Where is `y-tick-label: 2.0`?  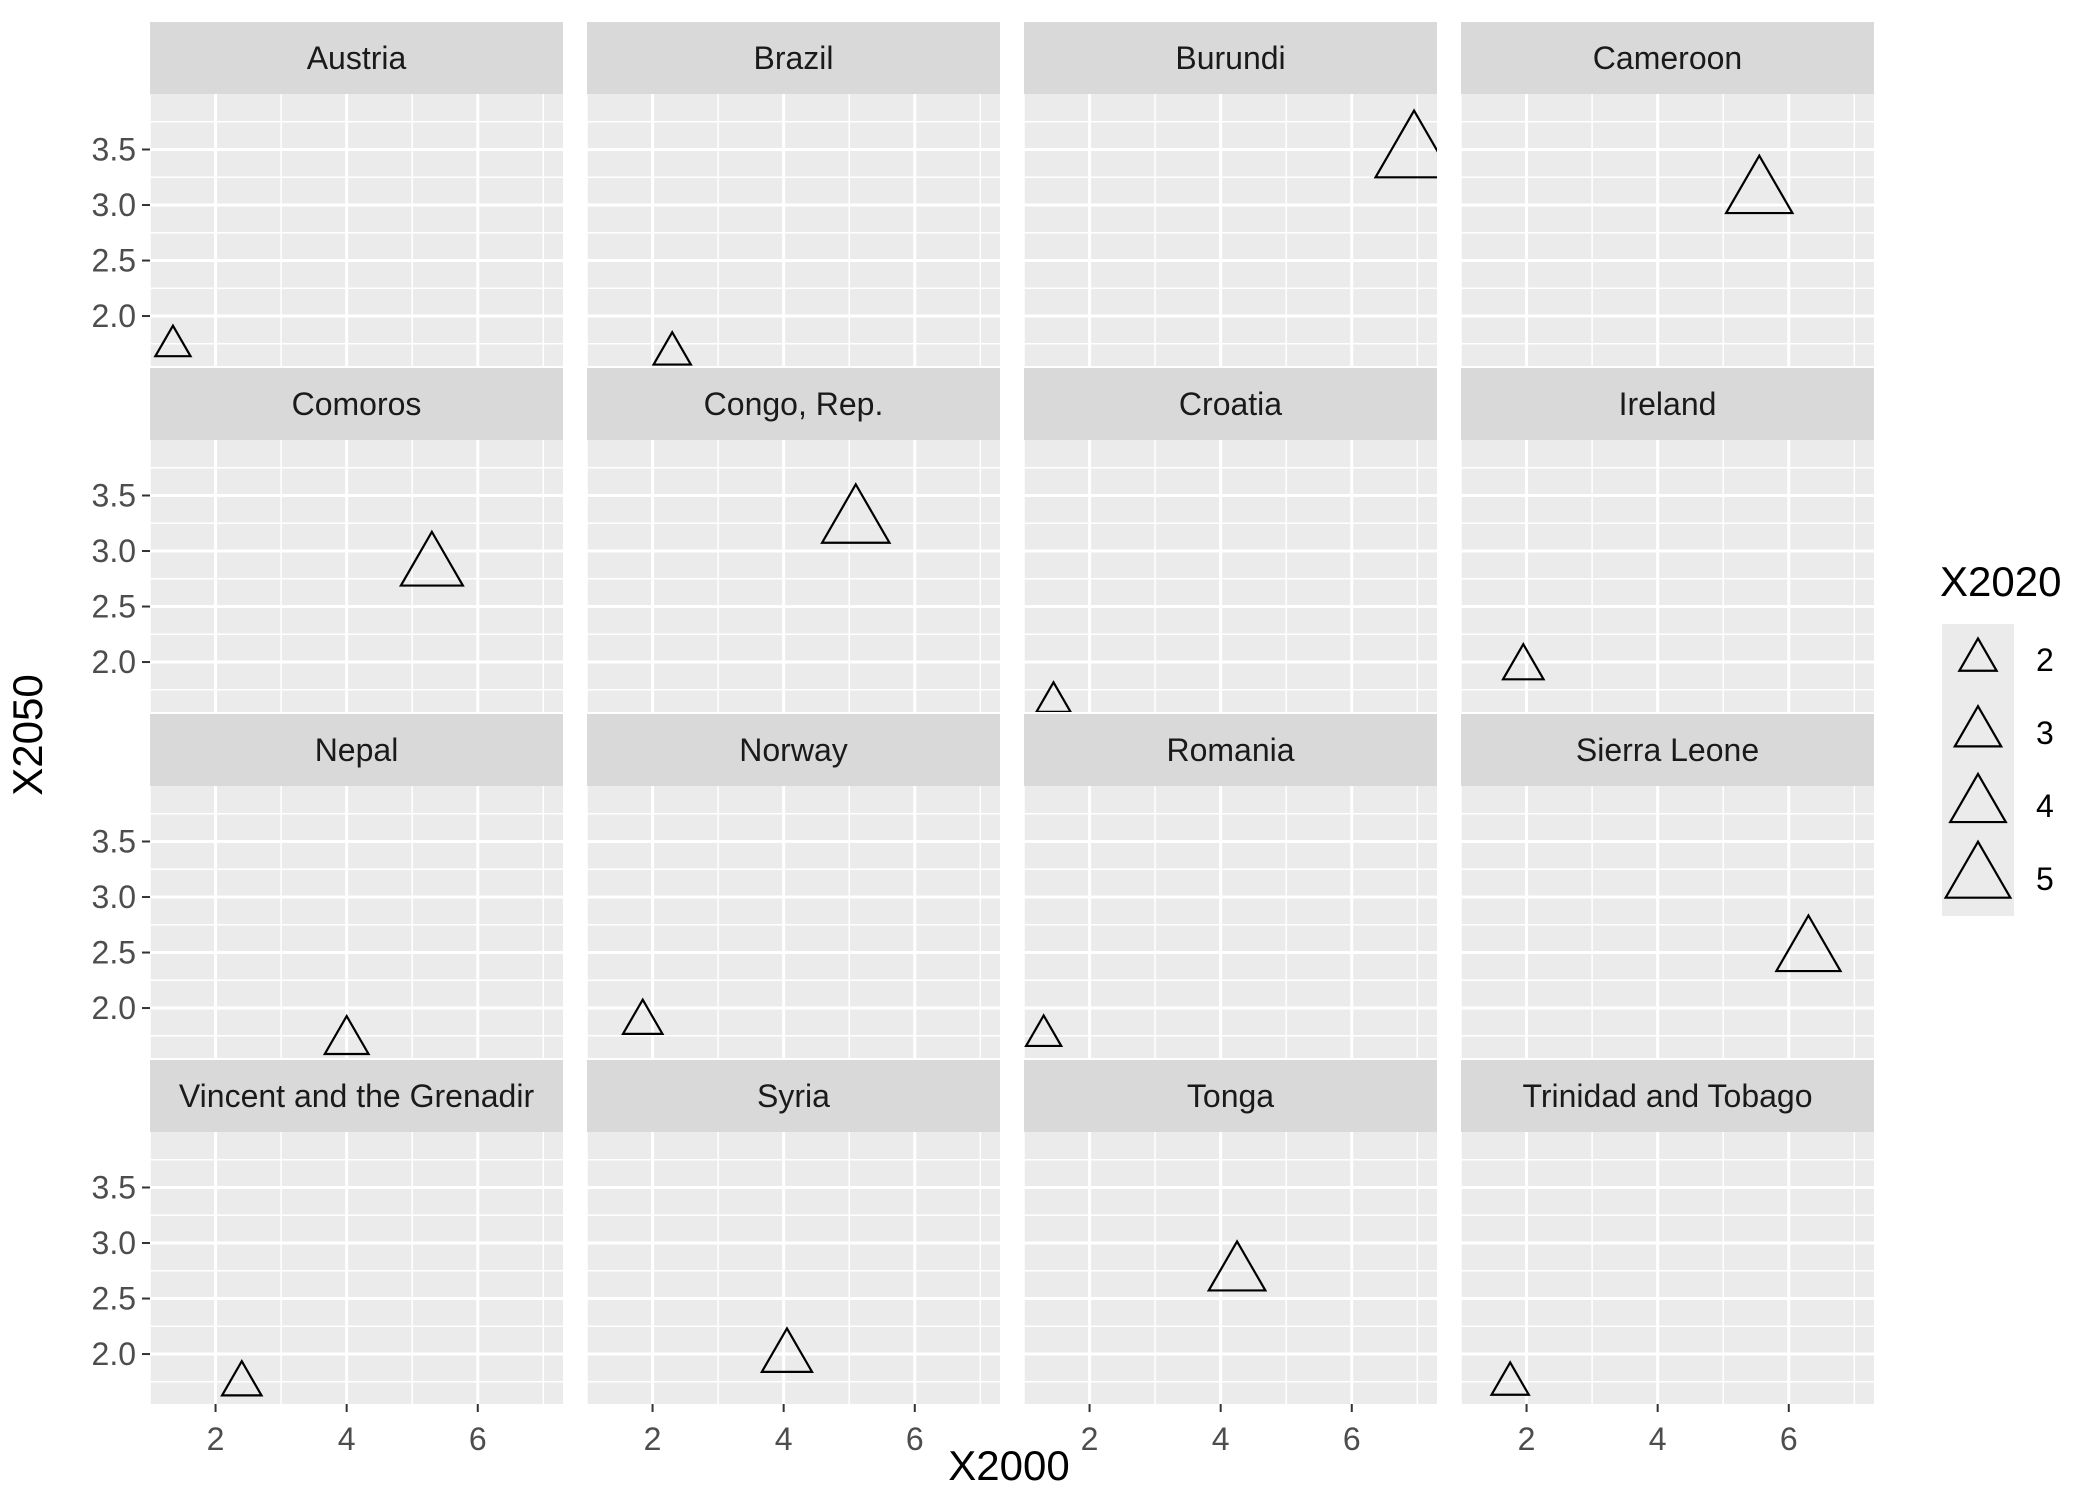
y-tick-label: 2.0 is located at coordinates (114, 1354).